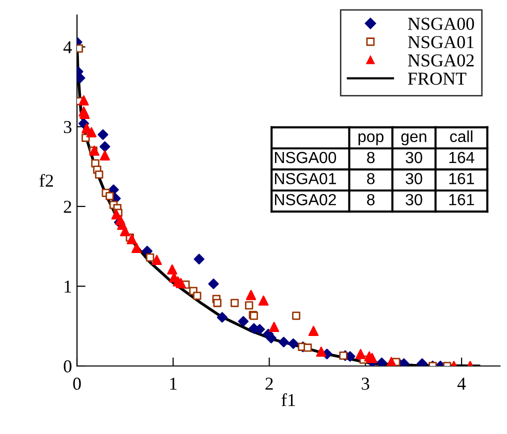  I want to click on x-tick-label: 4, so click(461, 384).